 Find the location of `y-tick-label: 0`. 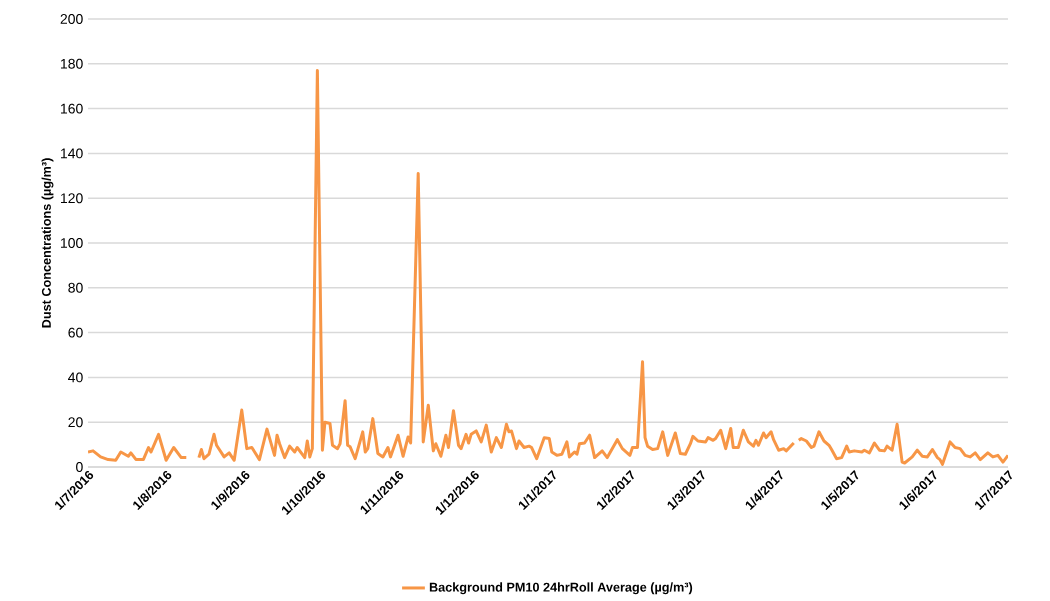

y-tick-label: 0 is located at coordinates (79, 467).